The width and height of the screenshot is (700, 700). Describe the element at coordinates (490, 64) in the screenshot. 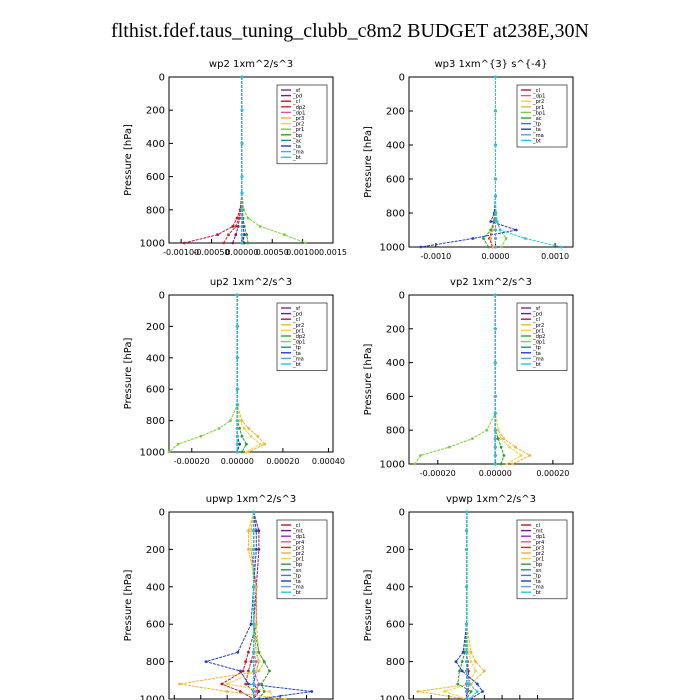

I see `chart-title: wp3 1xm^{3} s^{-4}` at that location.